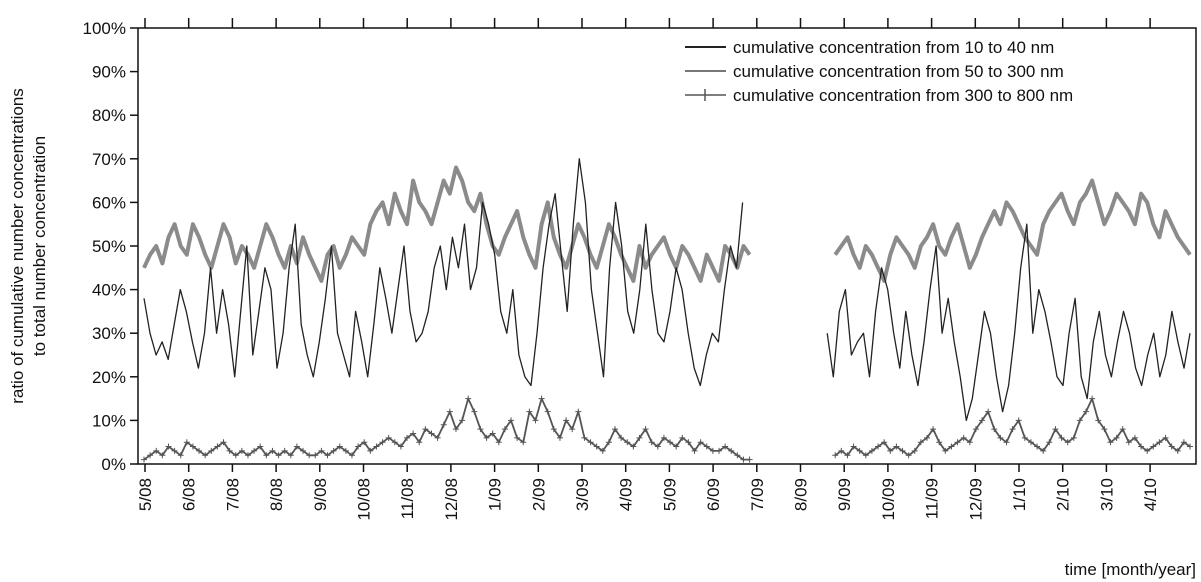  What do you see at coordinates (713, 494) in the screenshot?
I see `x-tick-label: 6/09` at bounding box center [713, 494].